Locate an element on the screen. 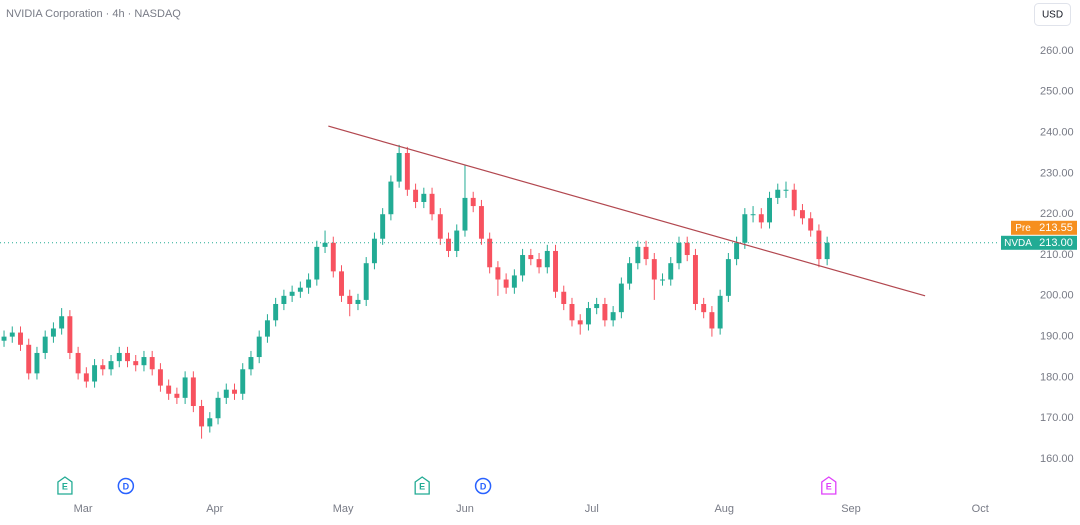  y-tick-label: 160.00 is located at coordinates (1057, 459).